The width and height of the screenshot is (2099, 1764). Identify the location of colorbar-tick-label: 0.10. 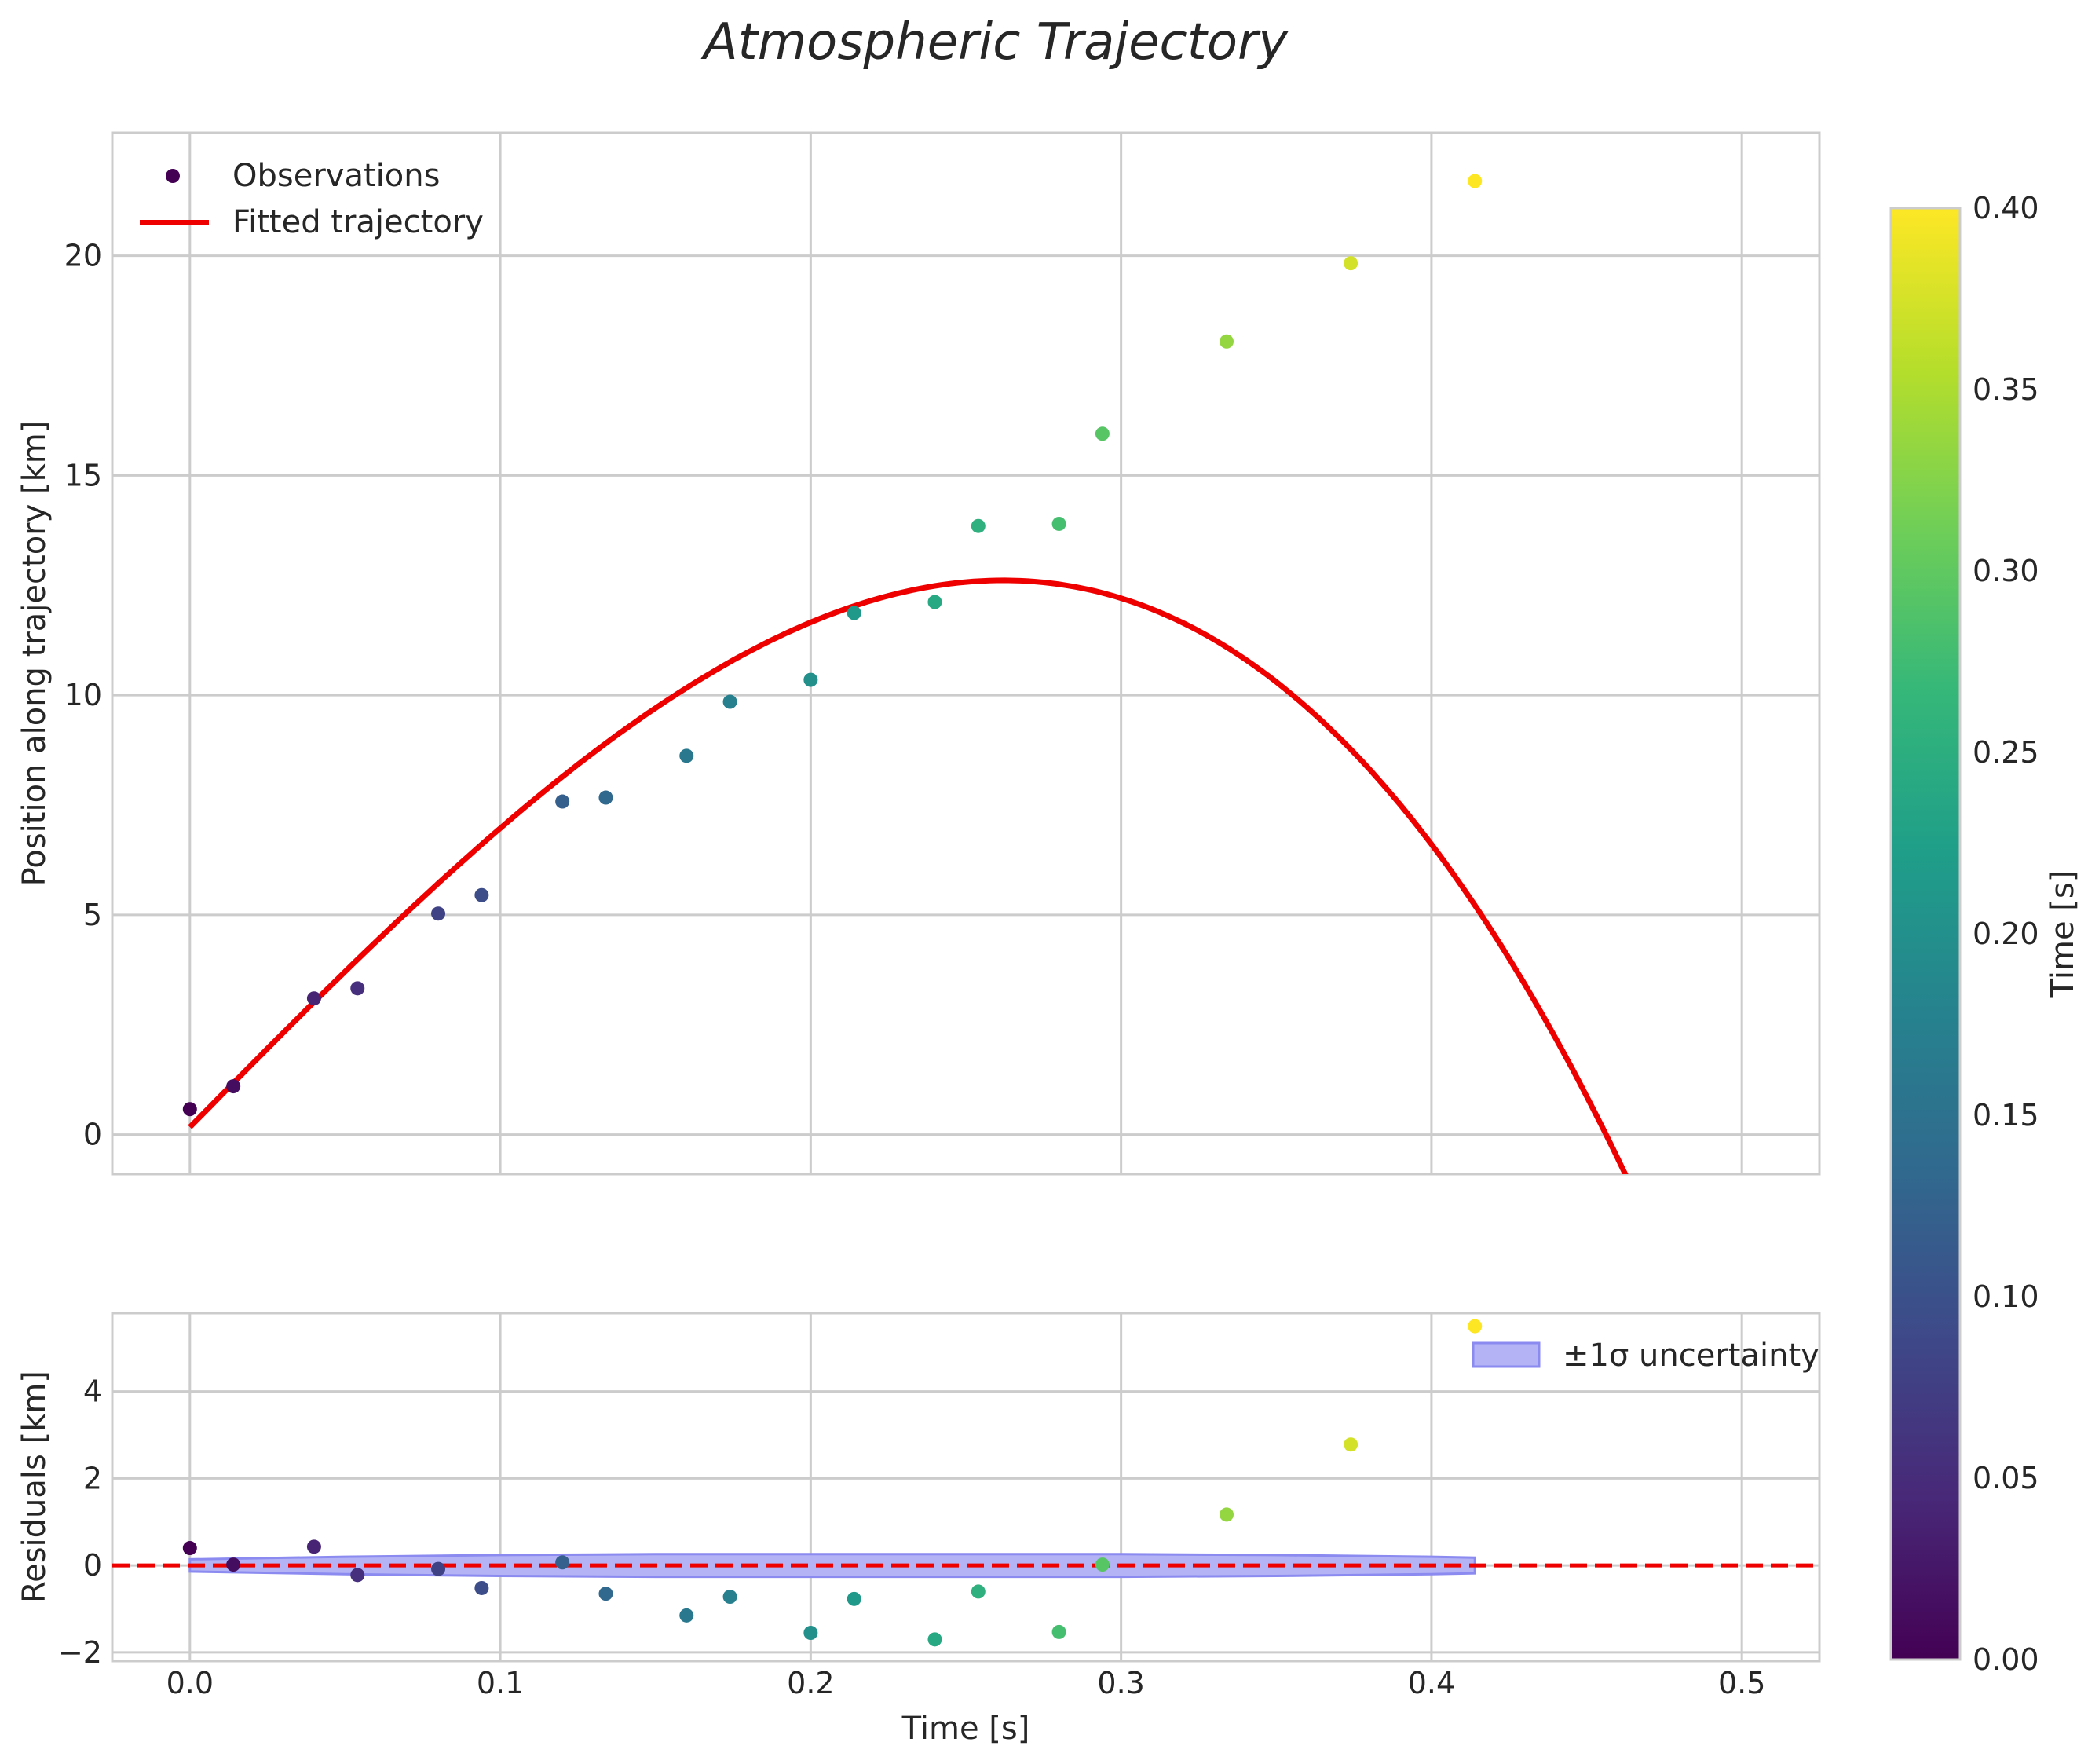
(2006, 1296).